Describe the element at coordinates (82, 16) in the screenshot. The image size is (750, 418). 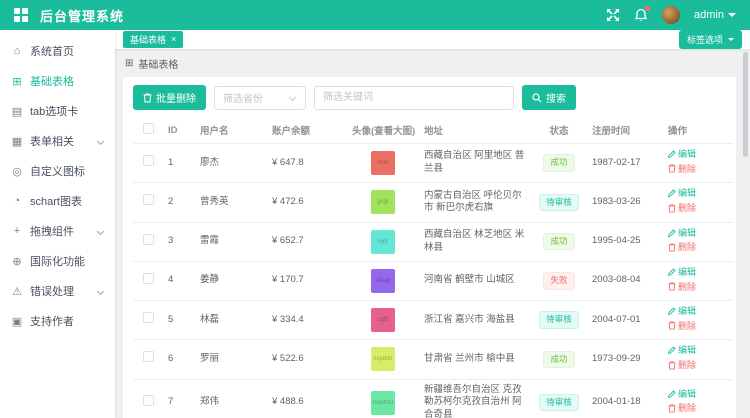
I see `app-title: 后台管理系统` at that location.